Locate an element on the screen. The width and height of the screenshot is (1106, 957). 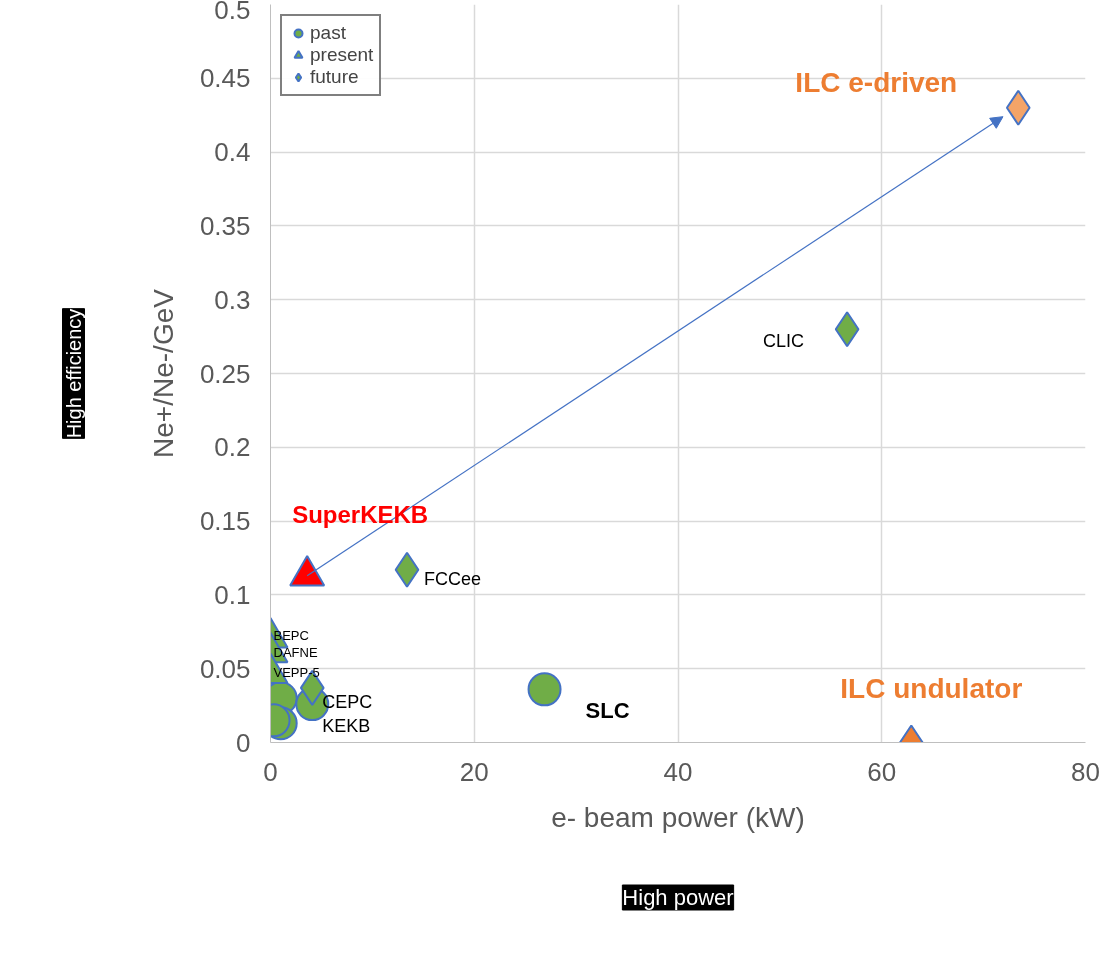
annotation: KEKB is located at coordinates (346, 726).